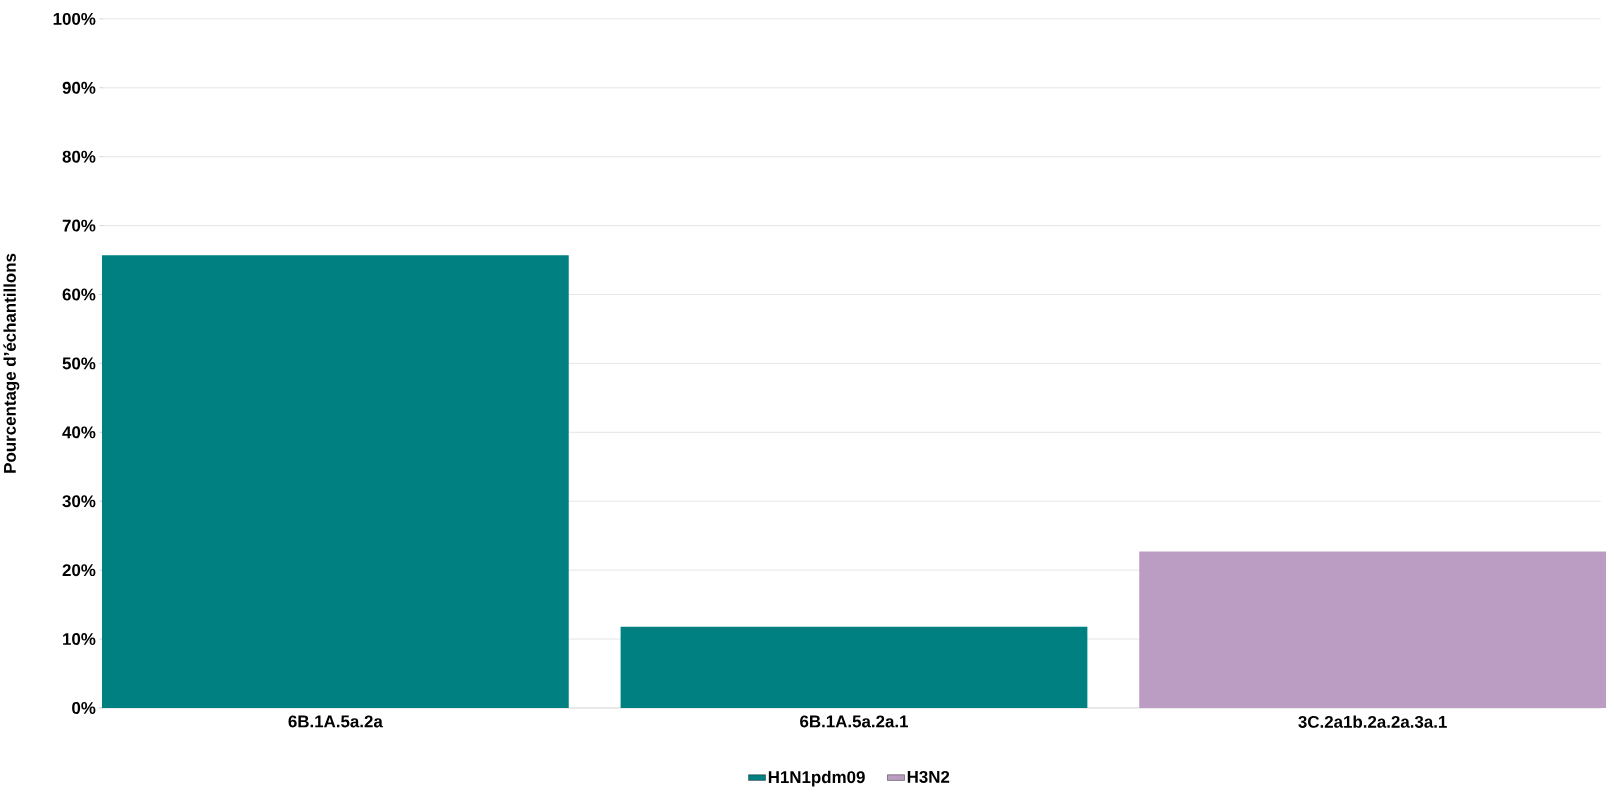  Describe the element at coordinates (11, 363) in the screenshot. I see `y-axis-title: Pourcentage d’échantillons` at that location.